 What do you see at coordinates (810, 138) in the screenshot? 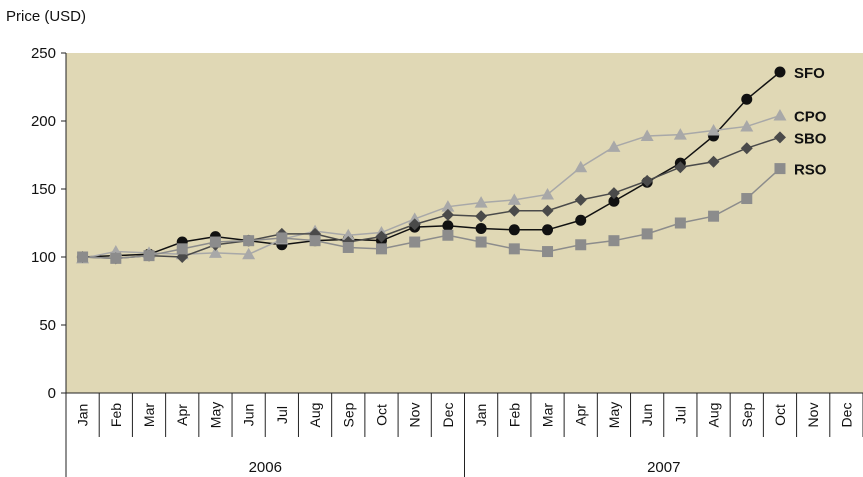
I see `series-label-sbo: SBO` at bounding box center [810, 138].